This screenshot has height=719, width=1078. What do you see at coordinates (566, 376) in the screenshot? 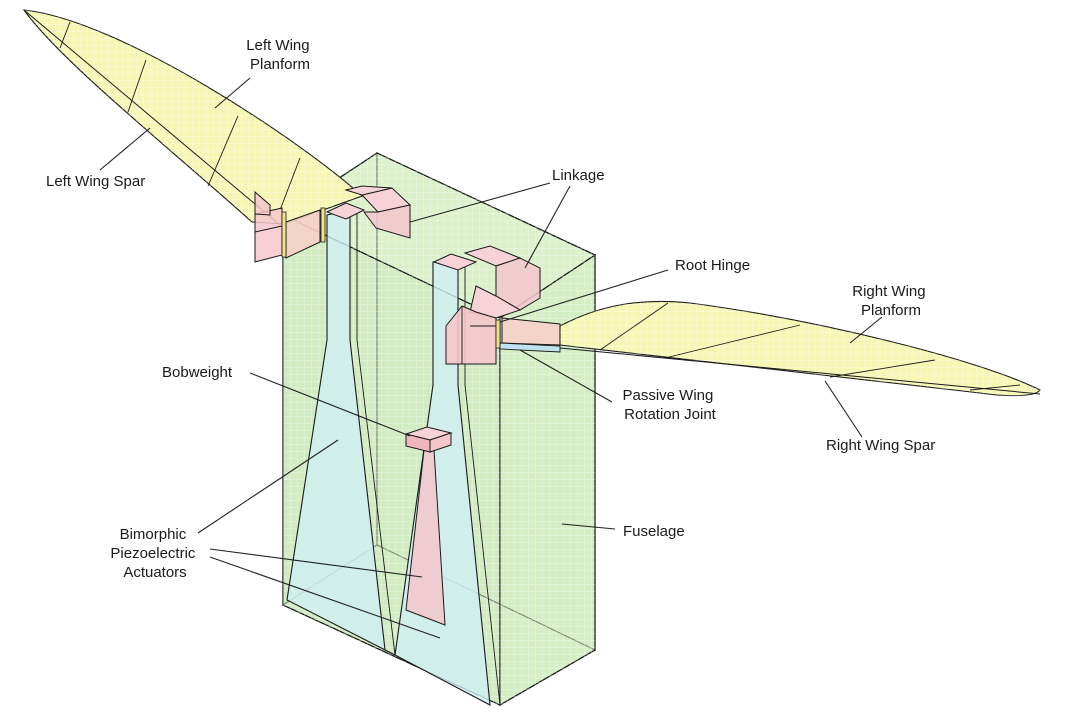
I see `leader-passive-wing-rotation-joint` at bounding box center [566, 376].